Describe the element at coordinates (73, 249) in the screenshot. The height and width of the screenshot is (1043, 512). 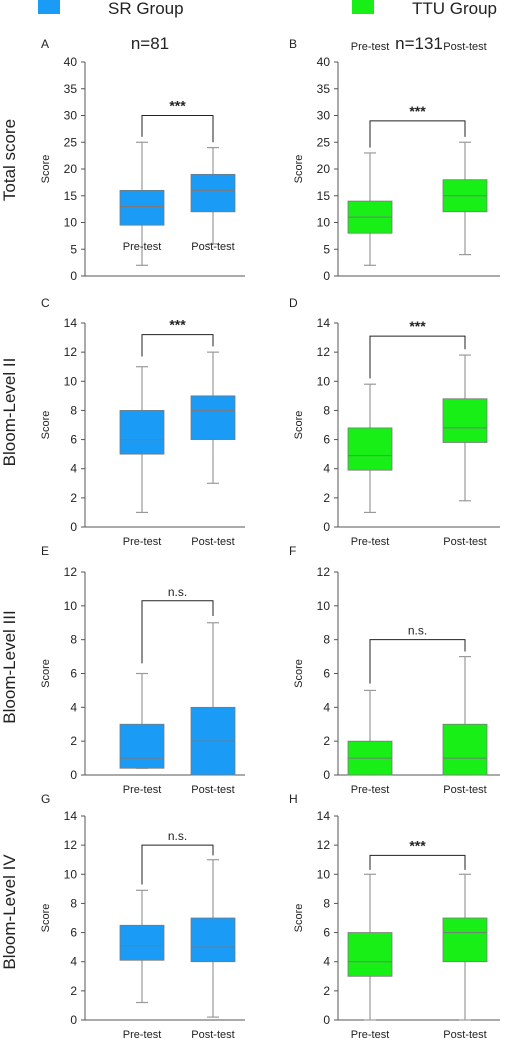
I see `y-tick-label: 5` at that location.